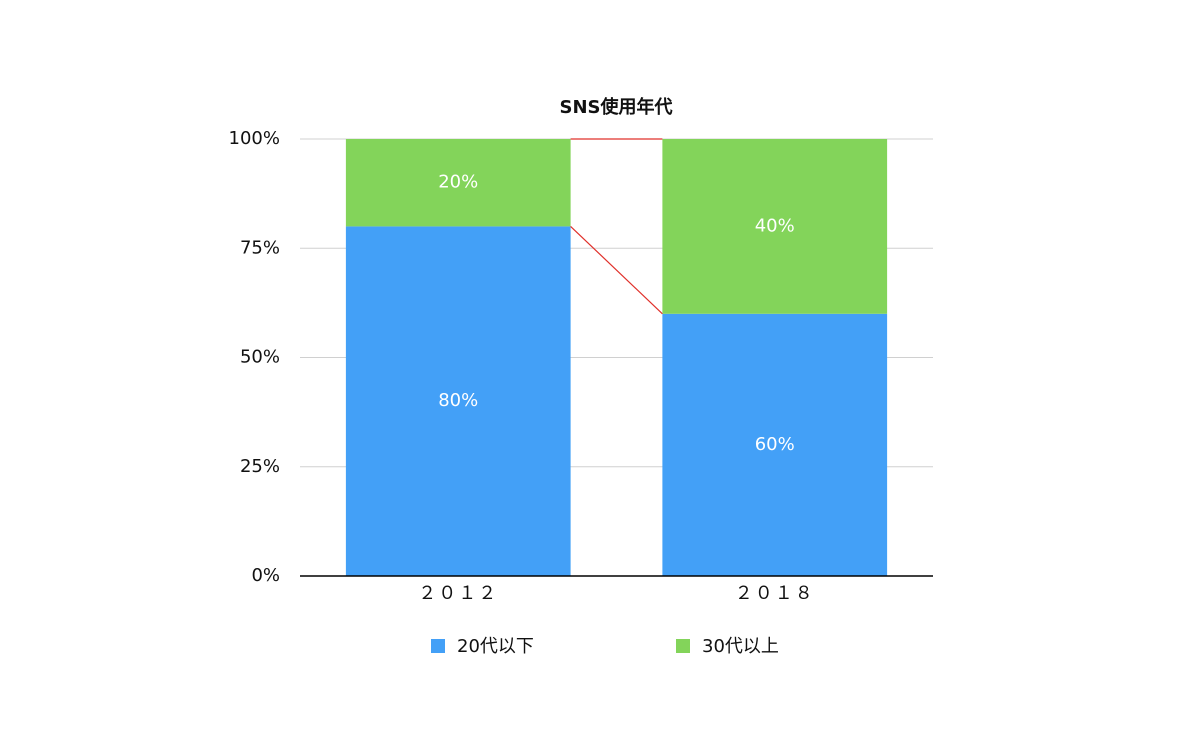  What do you see at coordinates (495, 646) in the screenshot?
I see `legend-label: 20代以下` at bounding box center [495, 646].